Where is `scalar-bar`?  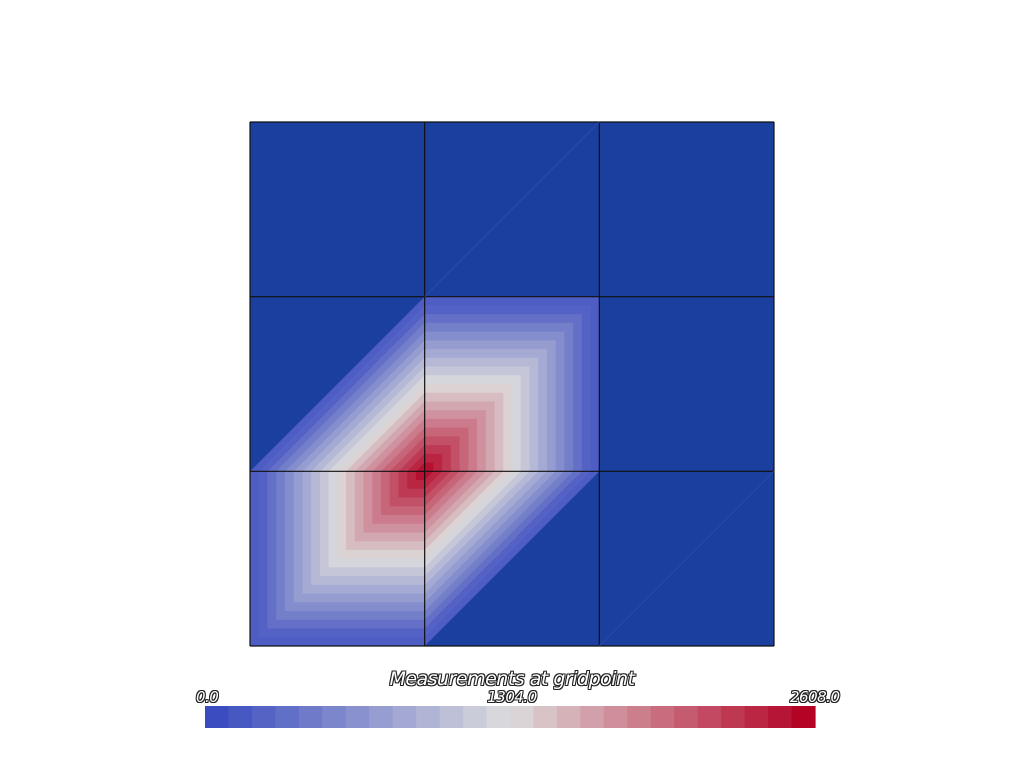 scalar-bar is located at coordinates (510, 717).